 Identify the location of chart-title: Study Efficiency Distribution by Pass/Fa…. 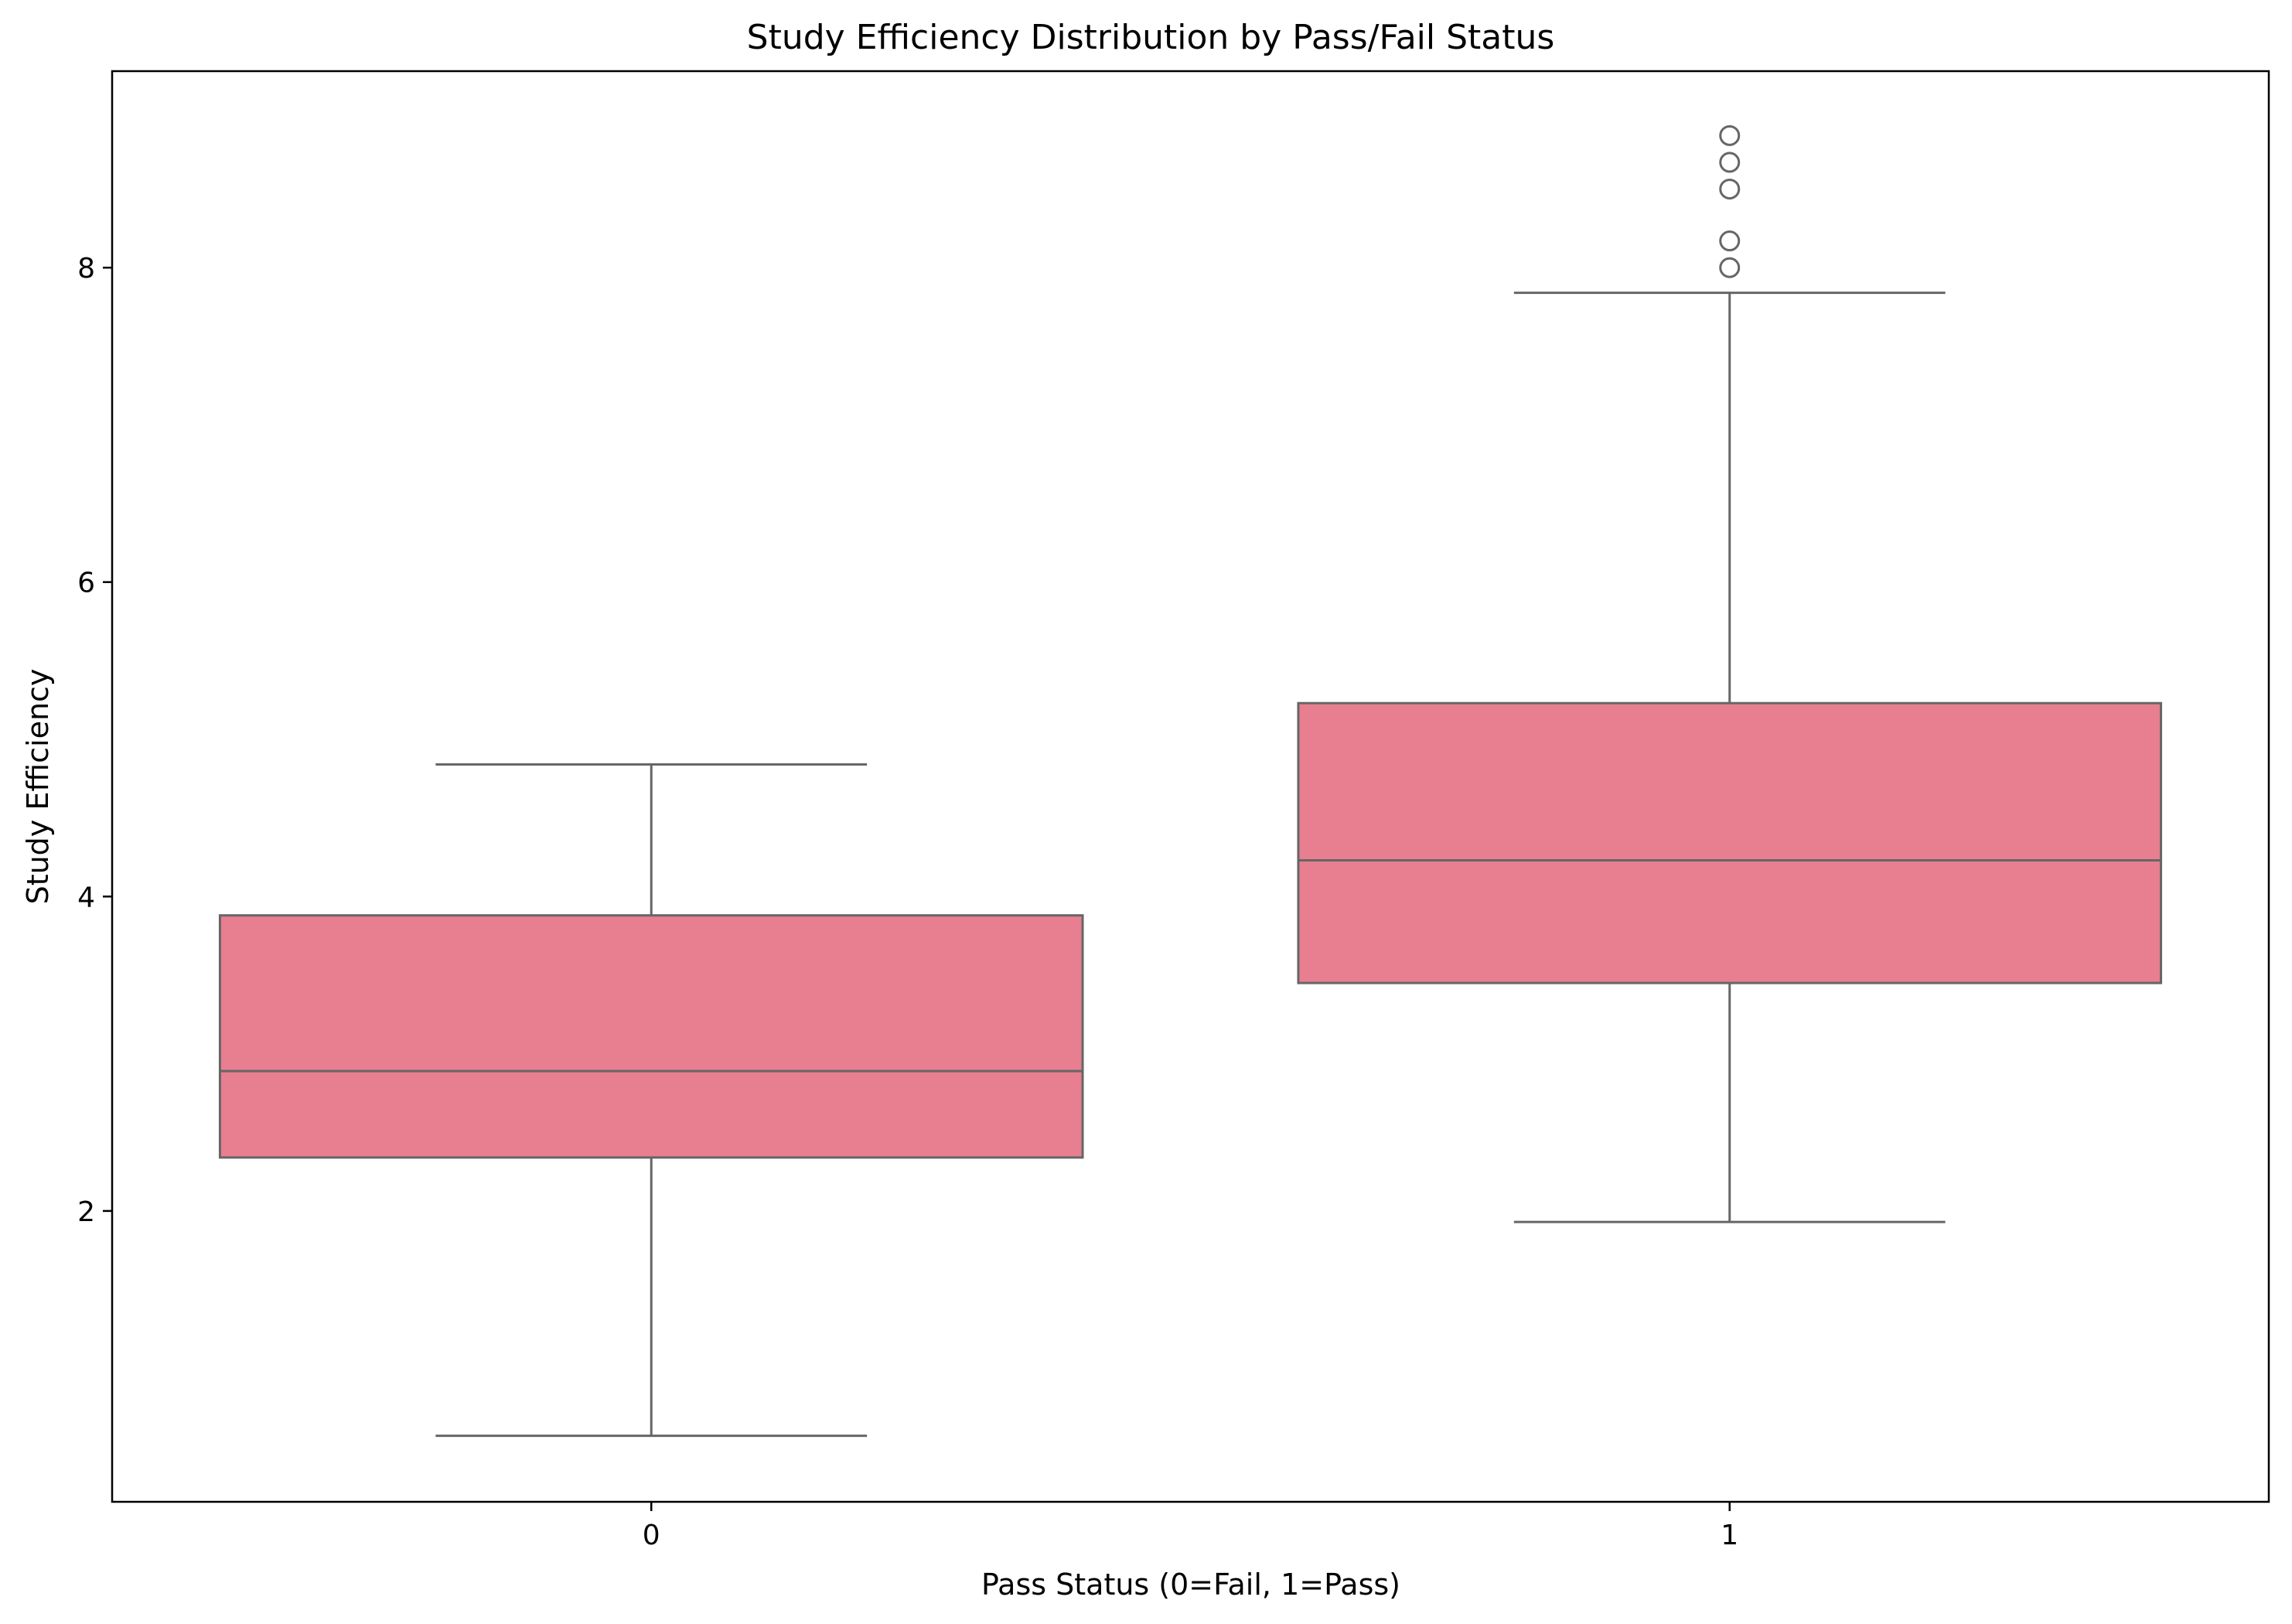
(1151, 37).